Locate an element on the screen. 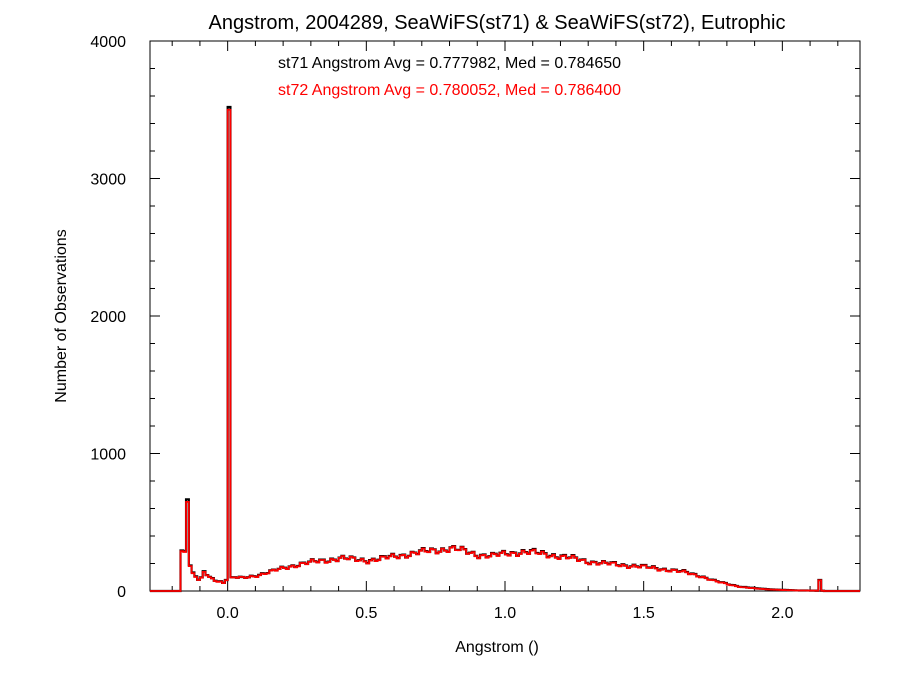 The height and width of the screenshot is (675, 900). y-tick-label: 2000 is located at coordinates (108, 317).